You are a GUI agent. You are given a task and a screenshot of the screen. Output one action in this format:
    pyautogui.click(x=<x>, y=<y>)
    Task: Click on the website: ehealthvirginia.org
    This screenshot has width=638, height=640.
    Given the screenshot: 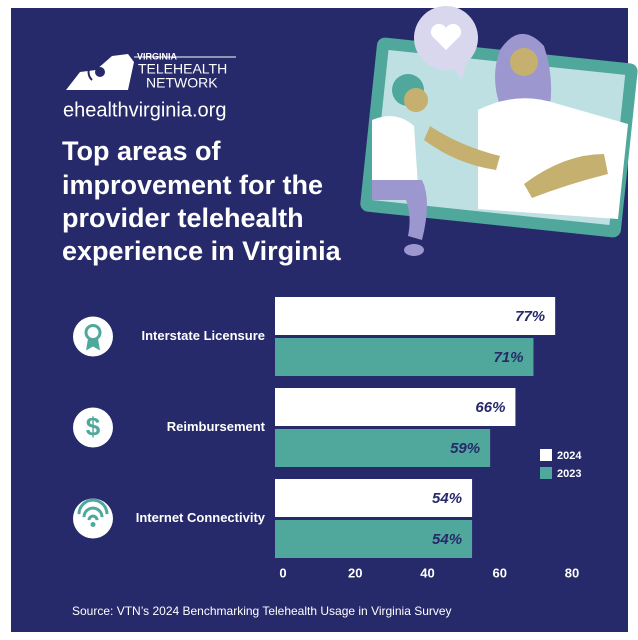 What is the action you would take?
    pyautogui.click(x=144, y=110)
    